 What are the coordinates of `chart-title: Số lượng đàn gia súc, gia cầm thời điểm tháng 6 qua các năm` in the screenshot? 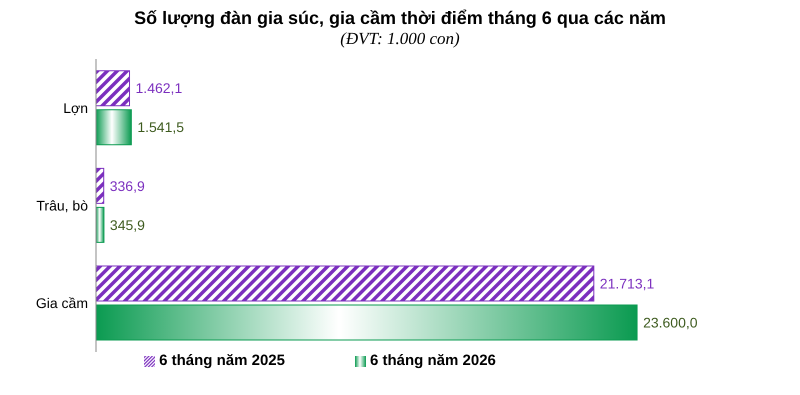 It's located at (400, 18).